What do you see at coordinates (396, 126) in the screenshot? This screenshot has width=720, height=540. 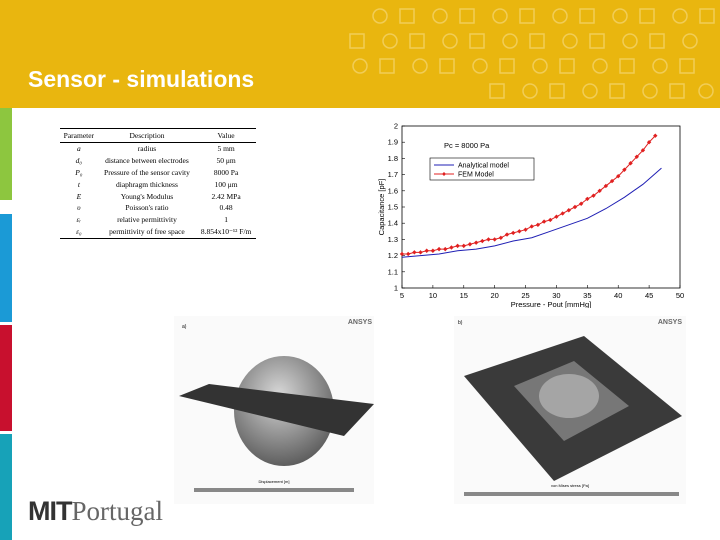 I see `y-tick-label: 2` at bounding box center [396, 126].